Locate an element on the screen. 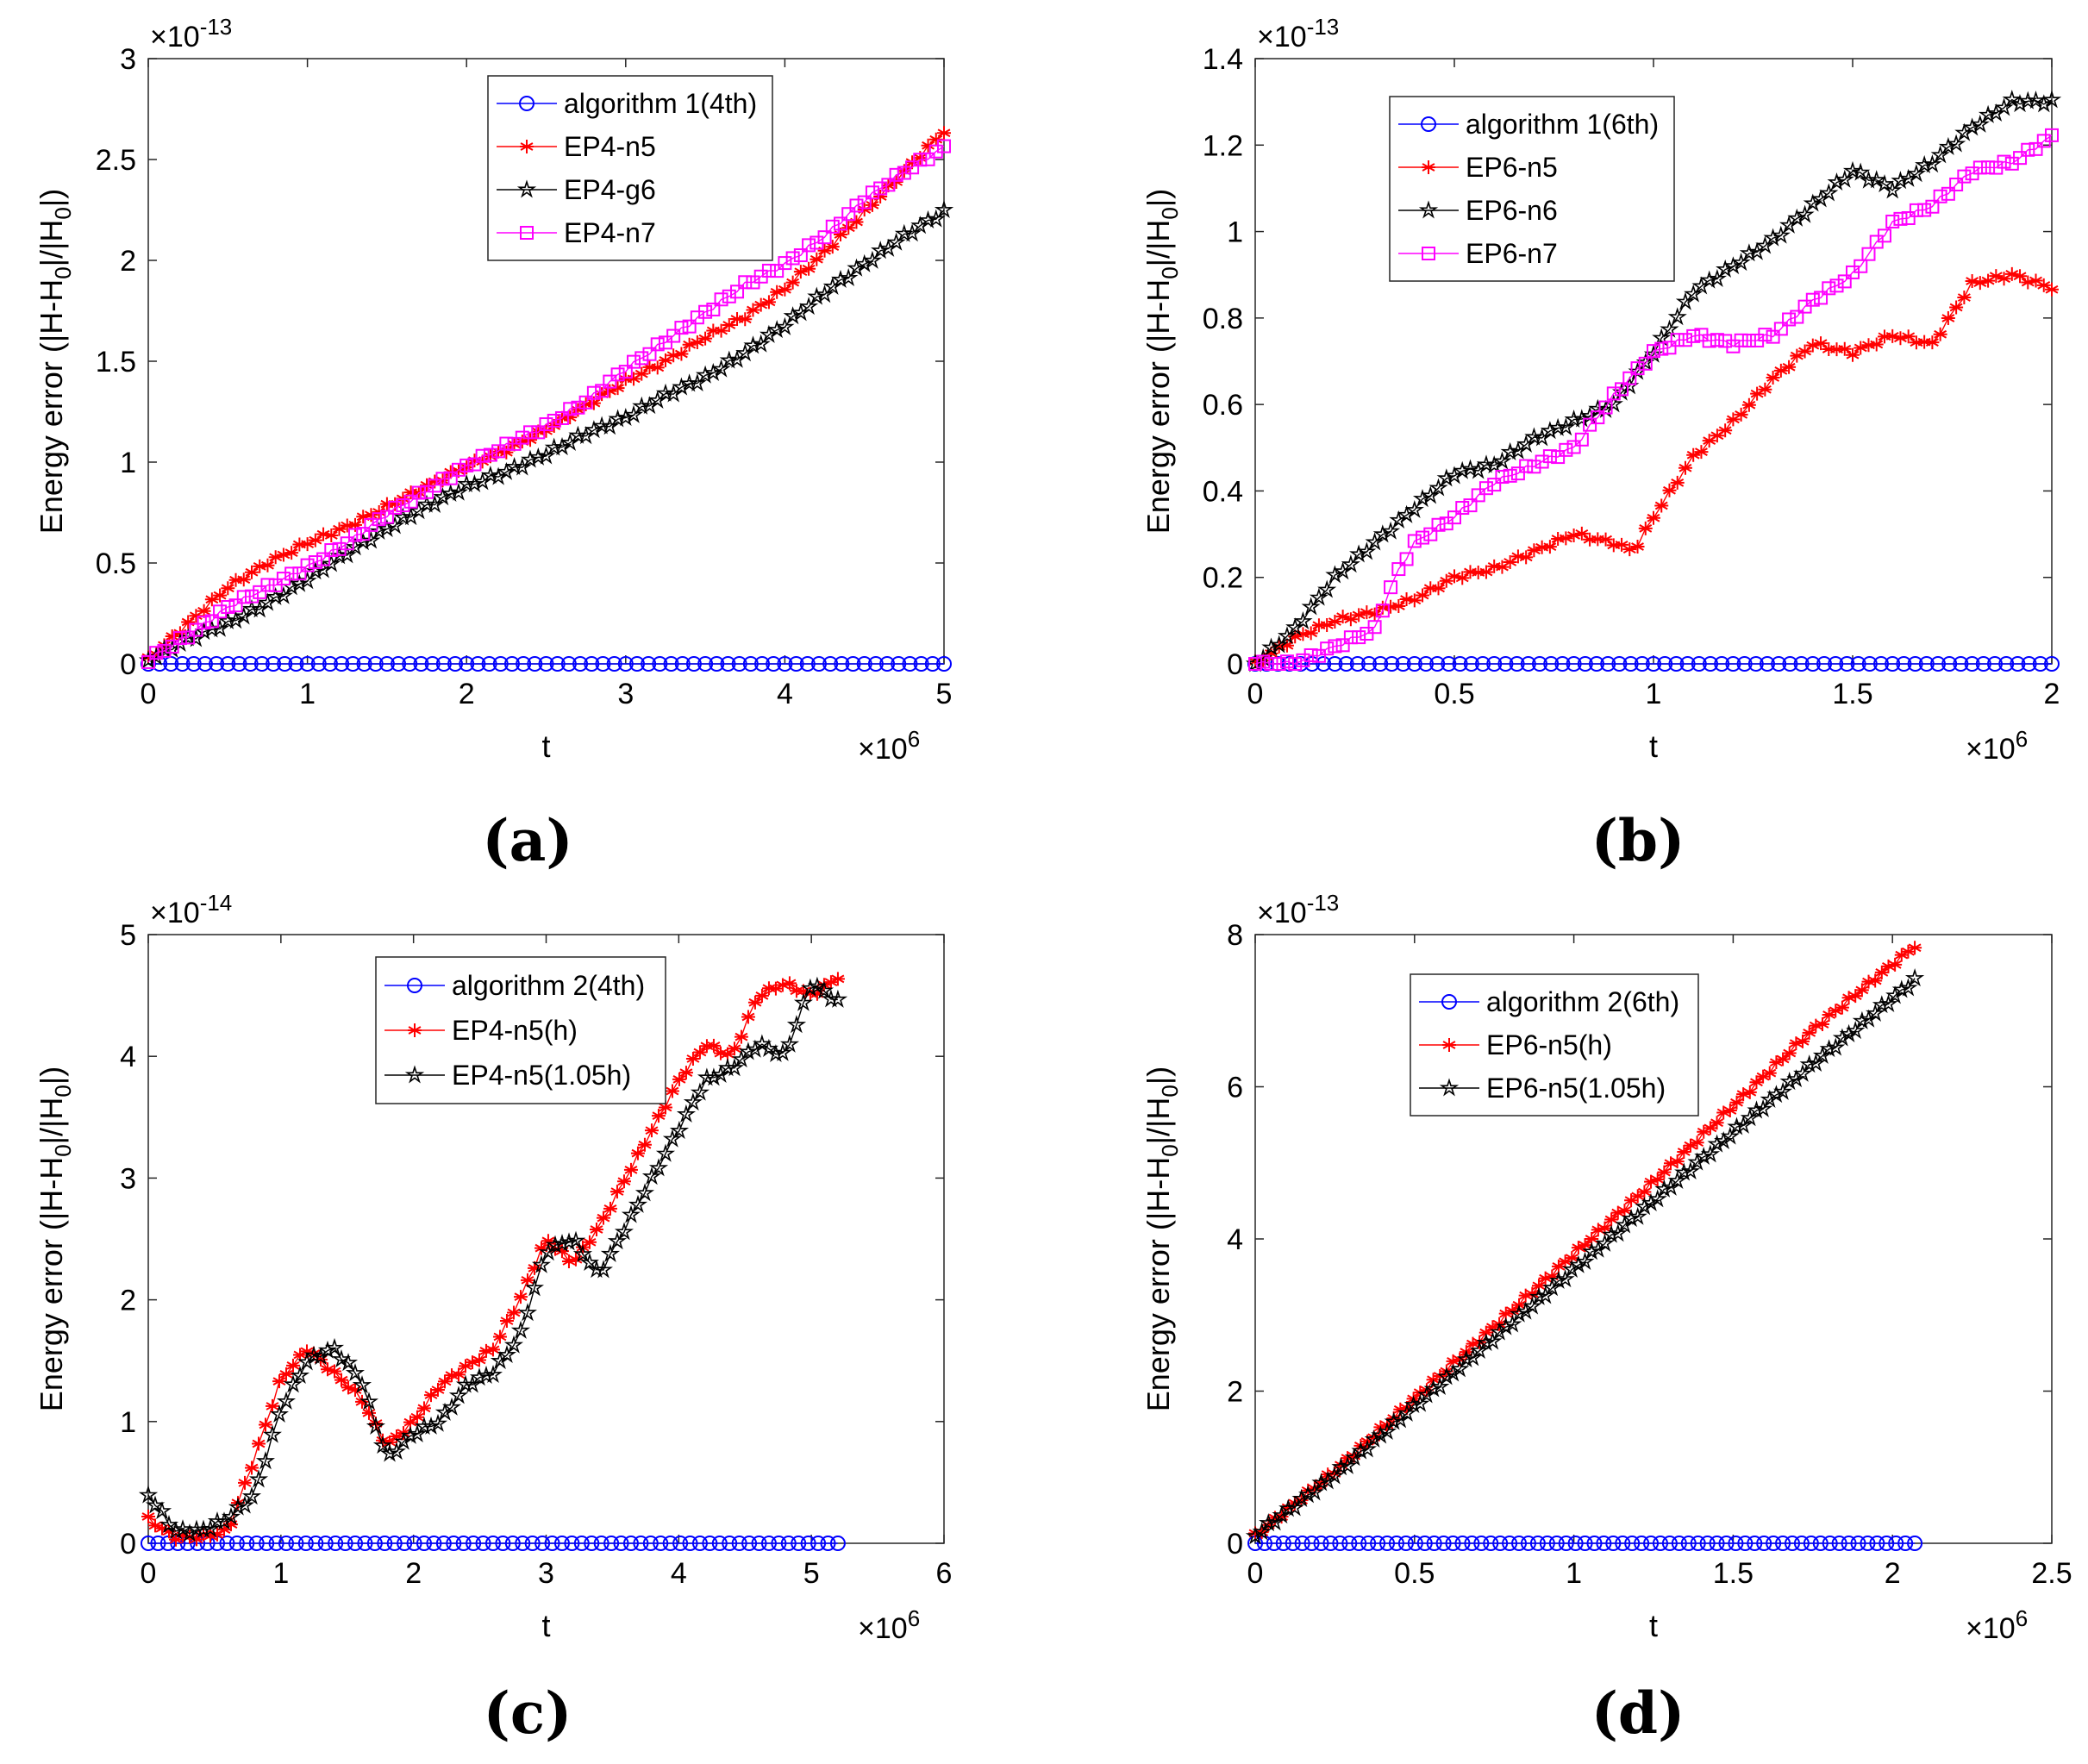  y-exponent: ×10⁻¹⁴ is located at coordinates (191, 910).